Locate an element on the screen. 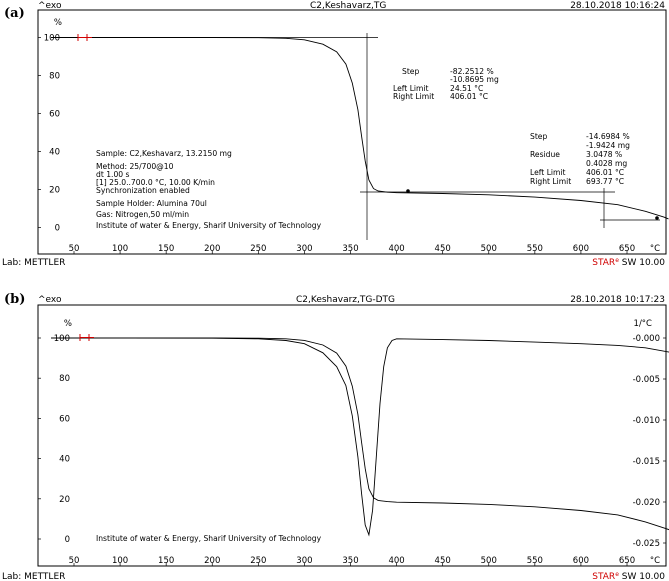 The image size is (669, 581). step2-residue-label: Residue is located at coordinates (545, 154).